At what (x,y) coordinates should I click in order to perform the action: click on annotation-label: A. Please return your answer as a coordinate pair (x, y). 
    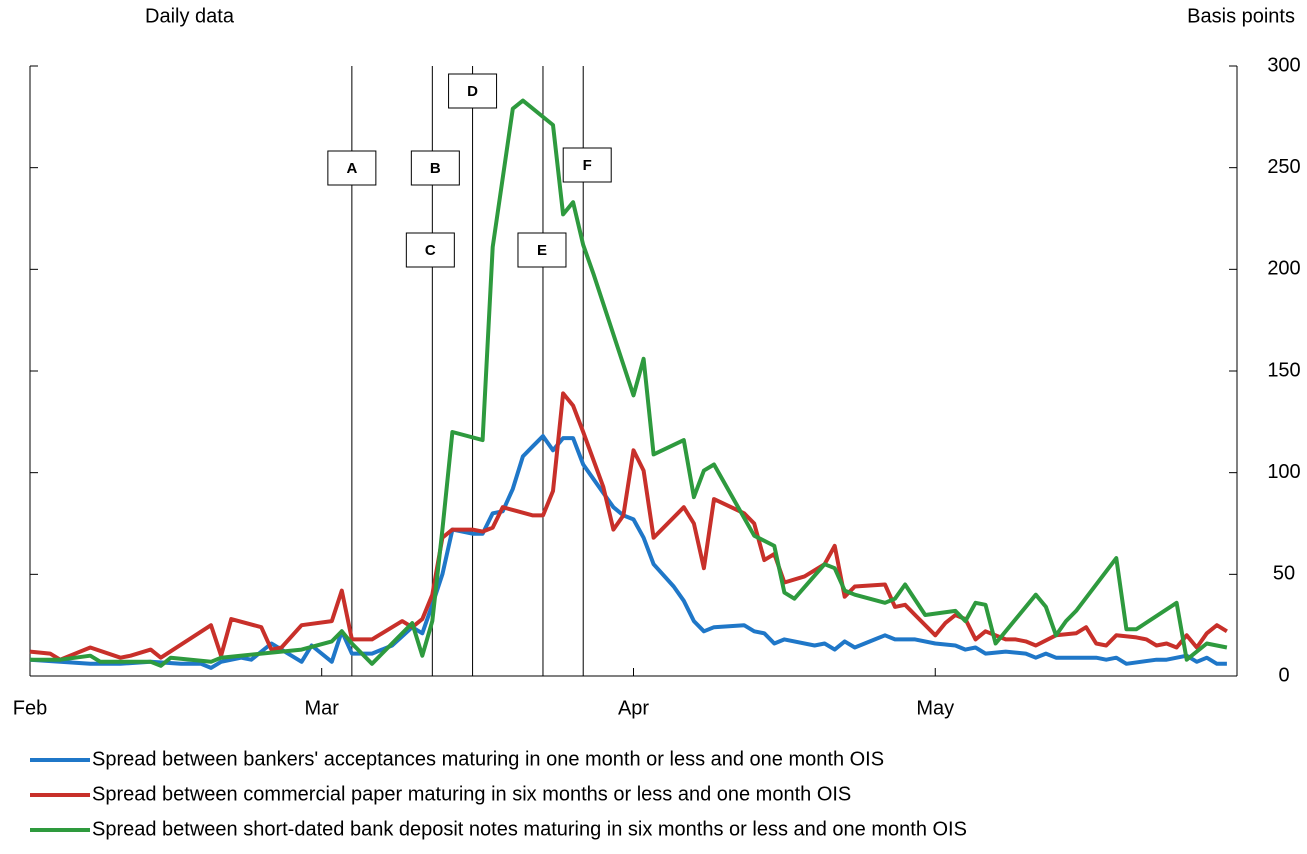
    Looking at the image, I should click on (351, 168).